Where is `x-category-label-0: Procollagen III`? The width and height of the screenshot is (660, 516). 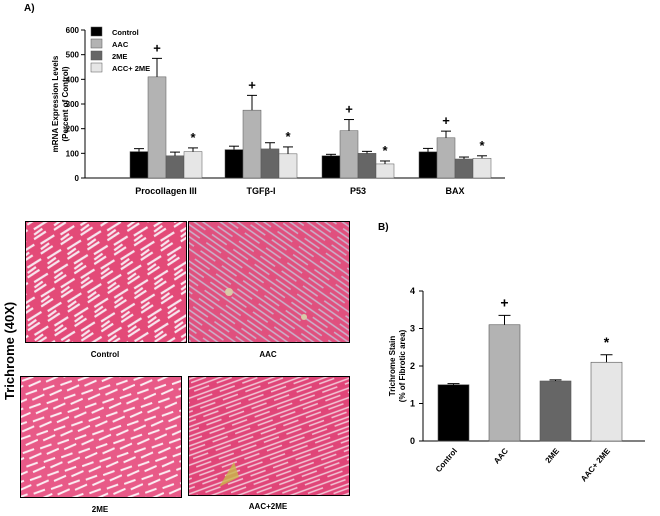 x-category-label-0: Procollagen III is located at coordinates (166, 191).